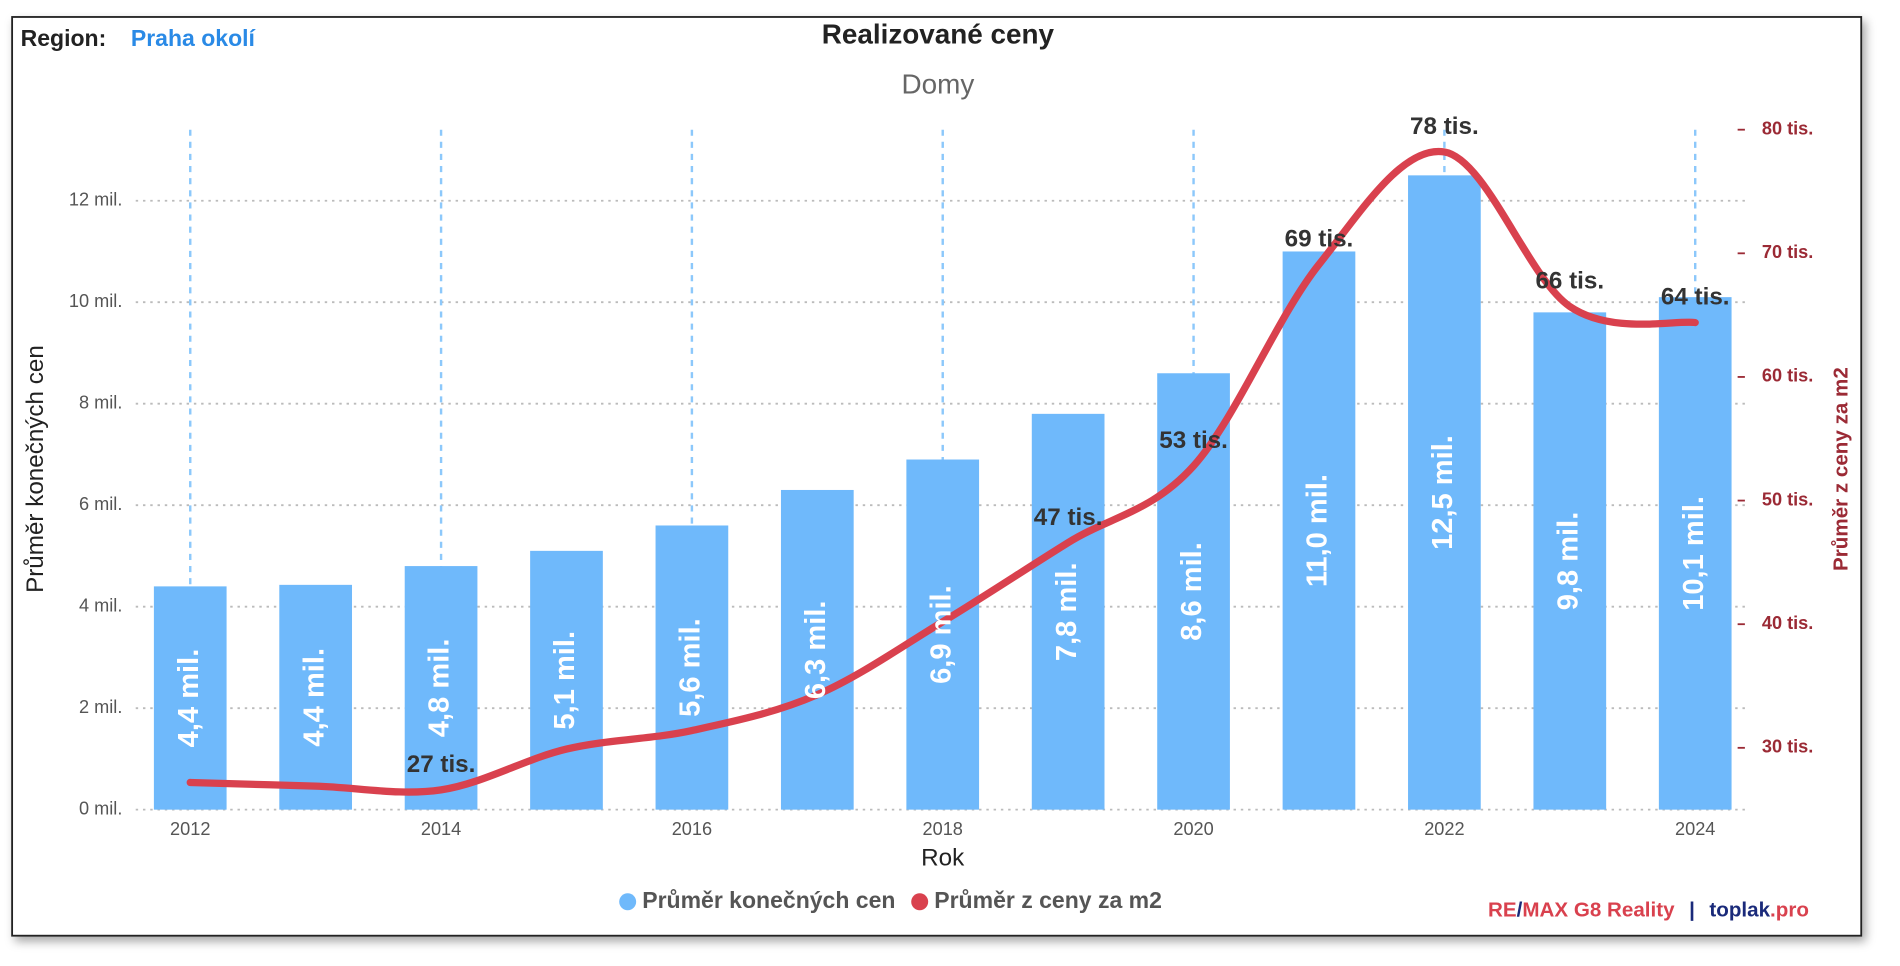 The width and height of the screenshot is (1900, 966). I want to click on legend: Průměr konečných cen Průměr z ceny za m2, so click(890, 900).